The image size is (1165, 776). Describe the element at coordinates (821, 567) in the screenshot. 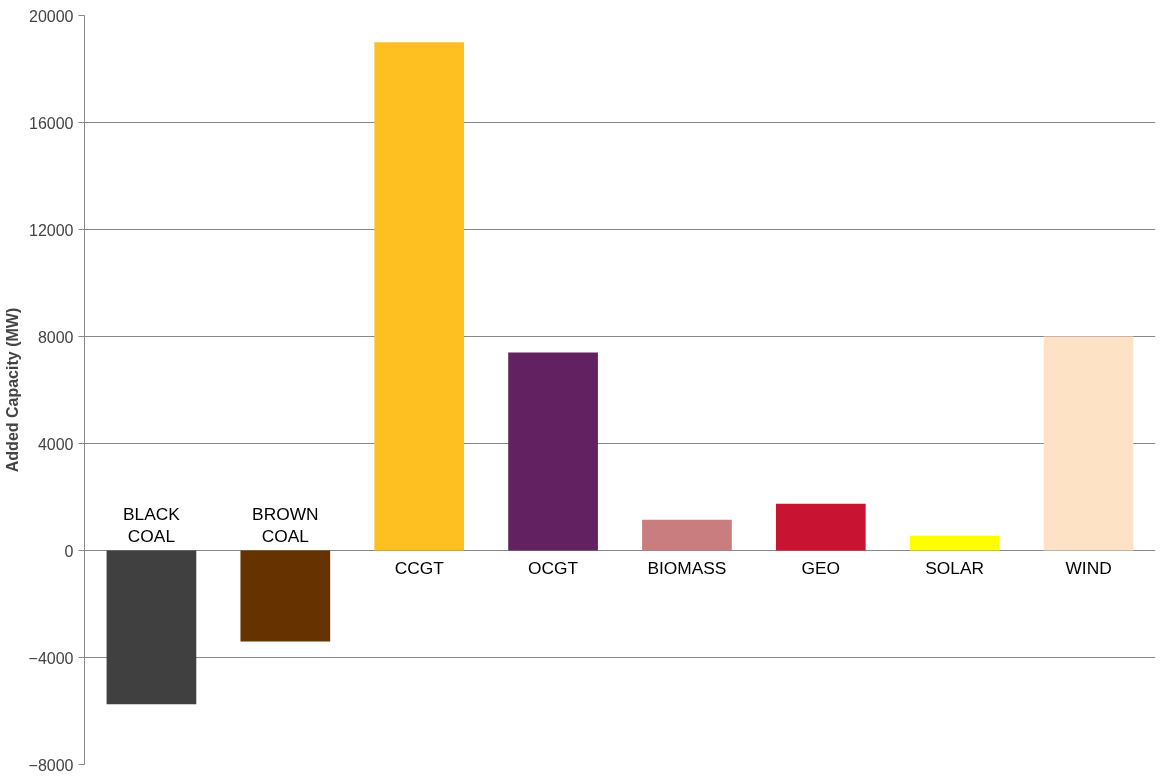

I see `x-tick-label: GEO` at that location.